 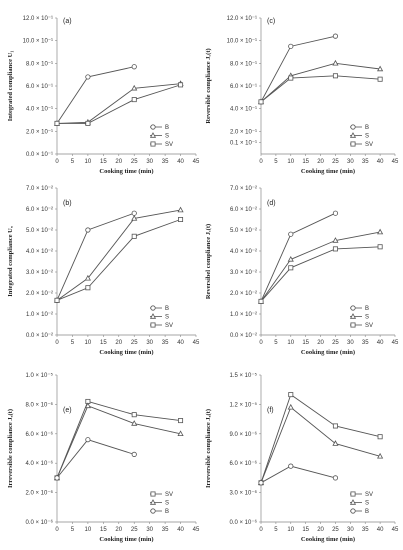 I want to click on y-tick-label: 4.0 × 10⁻², so click(x=243, y=252).